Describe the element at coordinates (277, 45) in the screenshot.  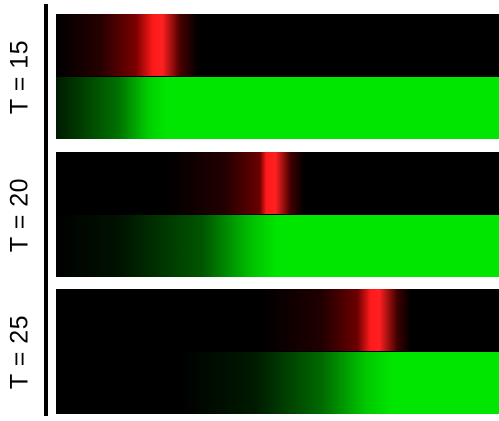
I see `red-strip-t15` at that location.